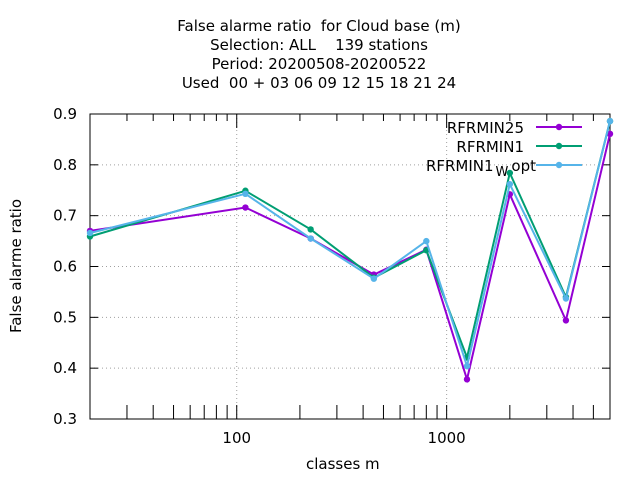 Image resolution: width=640 pixels, height=480 pixels. Describe the element at coordinates (65, 368) in the screenshot. I see `y-tick-label: 0.4` at that location.